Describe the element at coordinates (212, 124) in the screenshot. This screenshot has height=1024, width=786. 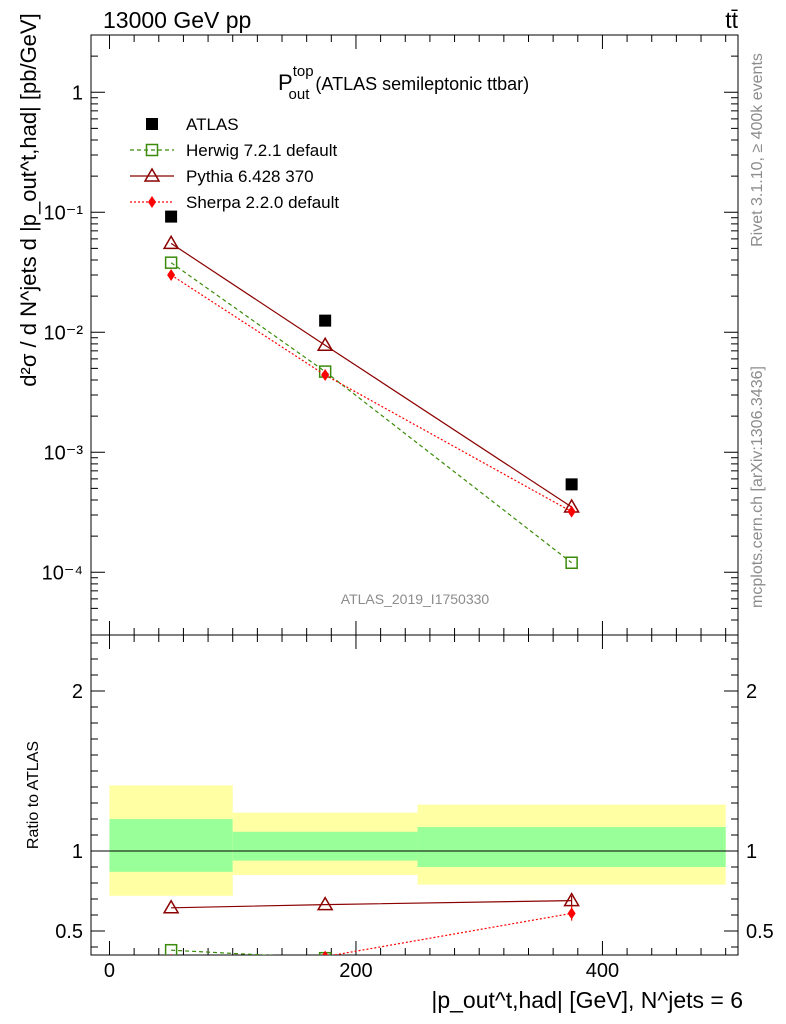
I see `legend-label: ATLAS` at that location.